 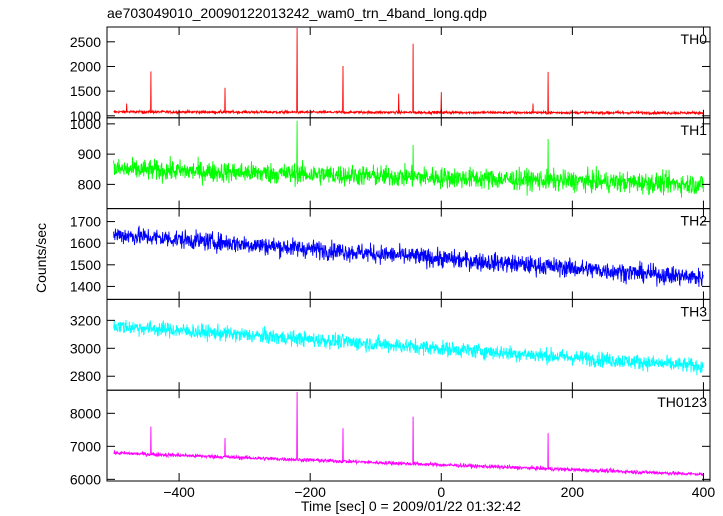 I want to click on series-line-th1, so click(x=408, y=159).